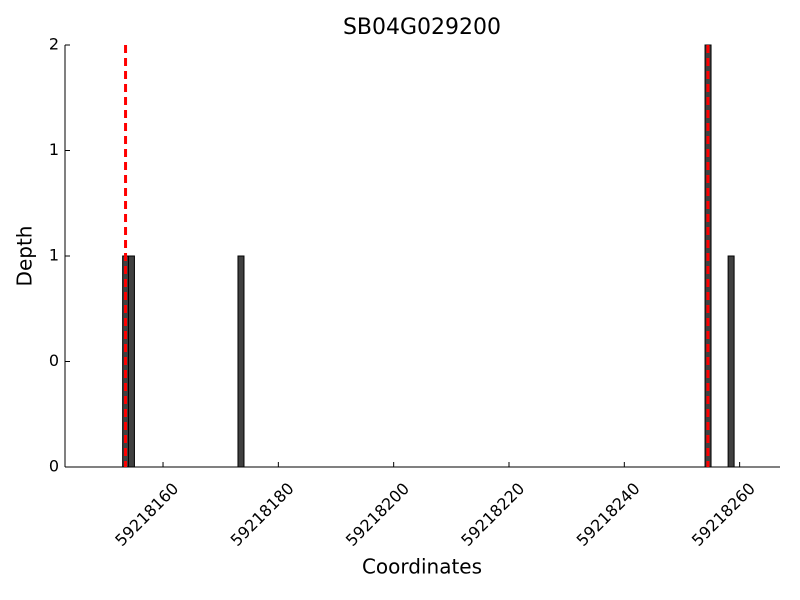 This screenshot has height=600, width=800. I want to click on x-axis-label: Coordinates, so click(422, 567).